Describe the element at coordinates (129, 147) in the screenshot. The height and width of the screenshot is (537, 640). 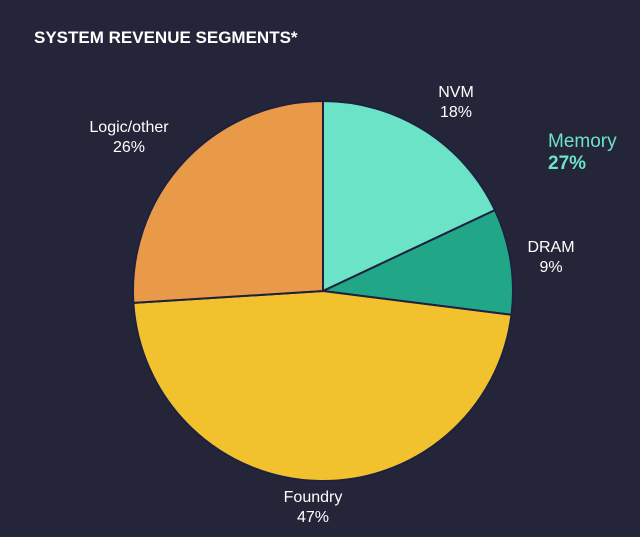
I see `slice-value-logic-other: 26%` at that location.